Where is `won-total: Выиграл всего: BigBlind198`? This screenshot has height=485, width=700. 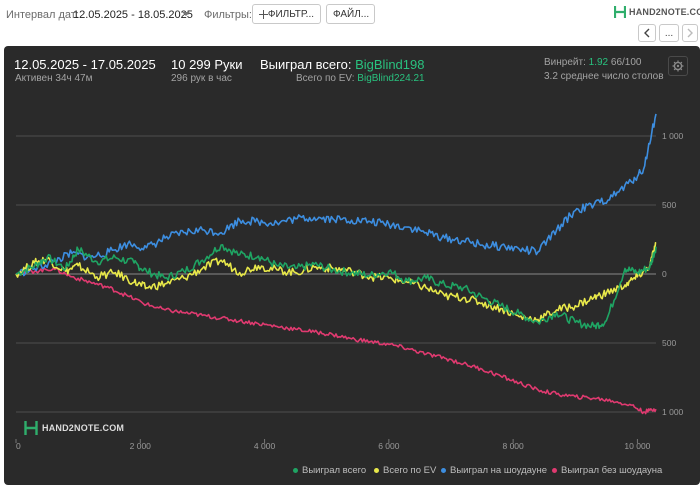
won-total: Выиграл всего: BigBlind198 is located at coordinates (342, 64).